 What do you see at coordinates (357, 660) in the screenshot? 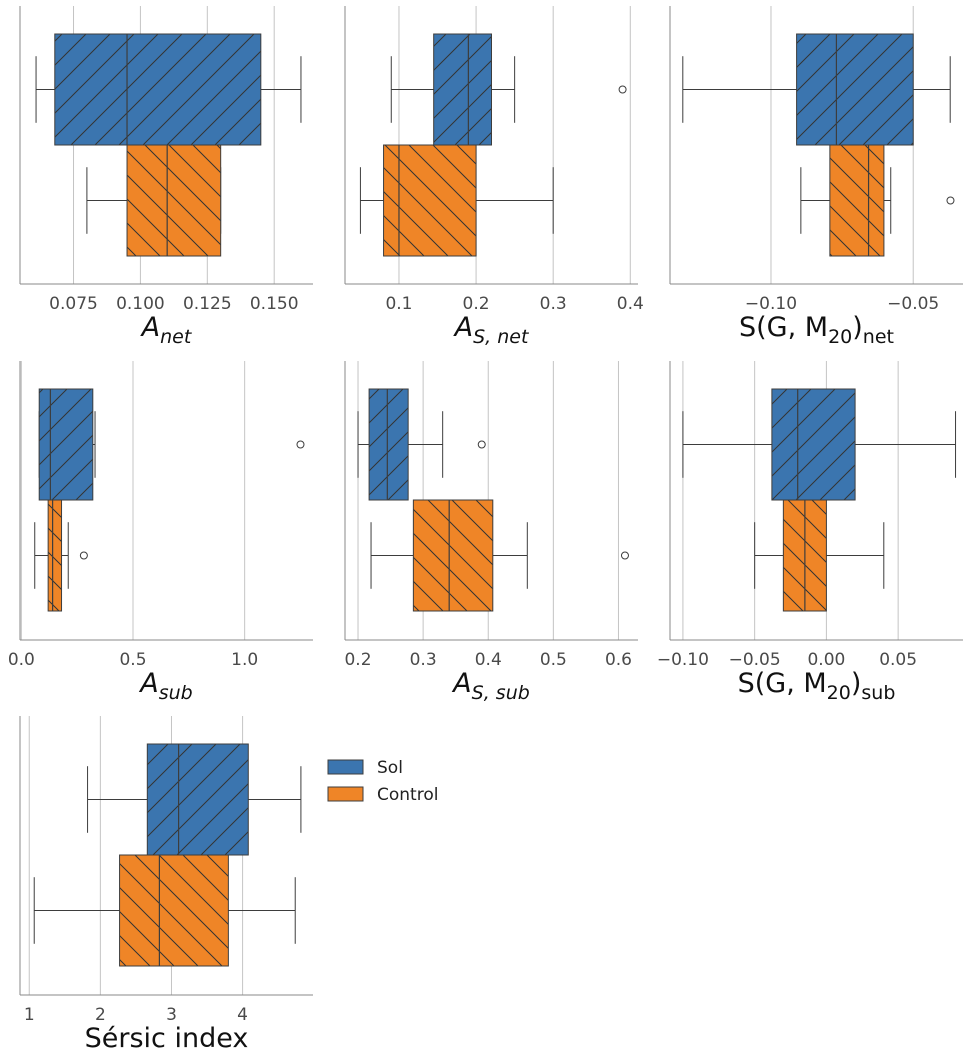
I see `tick-label-1: 0.2` at bounding box center [357, 660].